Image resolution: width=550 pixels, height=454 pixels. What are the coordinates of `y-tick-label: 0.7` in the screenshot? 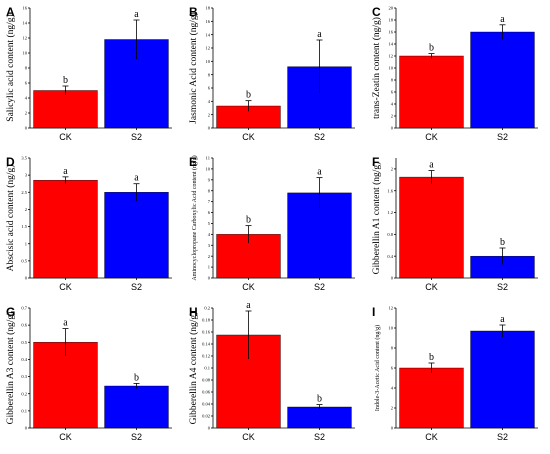 It's located at (24, 308).